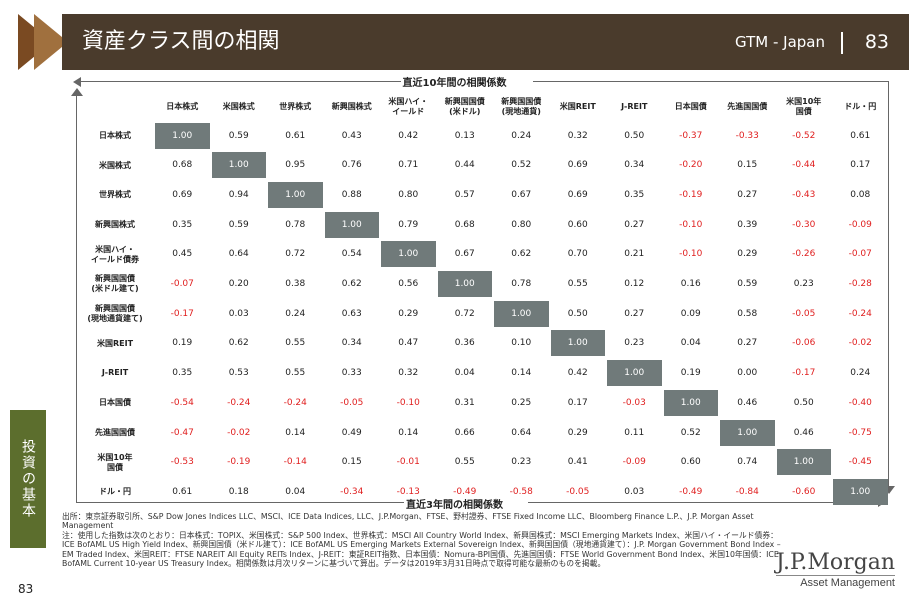  I want to click on matrix-cell: 0.47, so click(408, 343).